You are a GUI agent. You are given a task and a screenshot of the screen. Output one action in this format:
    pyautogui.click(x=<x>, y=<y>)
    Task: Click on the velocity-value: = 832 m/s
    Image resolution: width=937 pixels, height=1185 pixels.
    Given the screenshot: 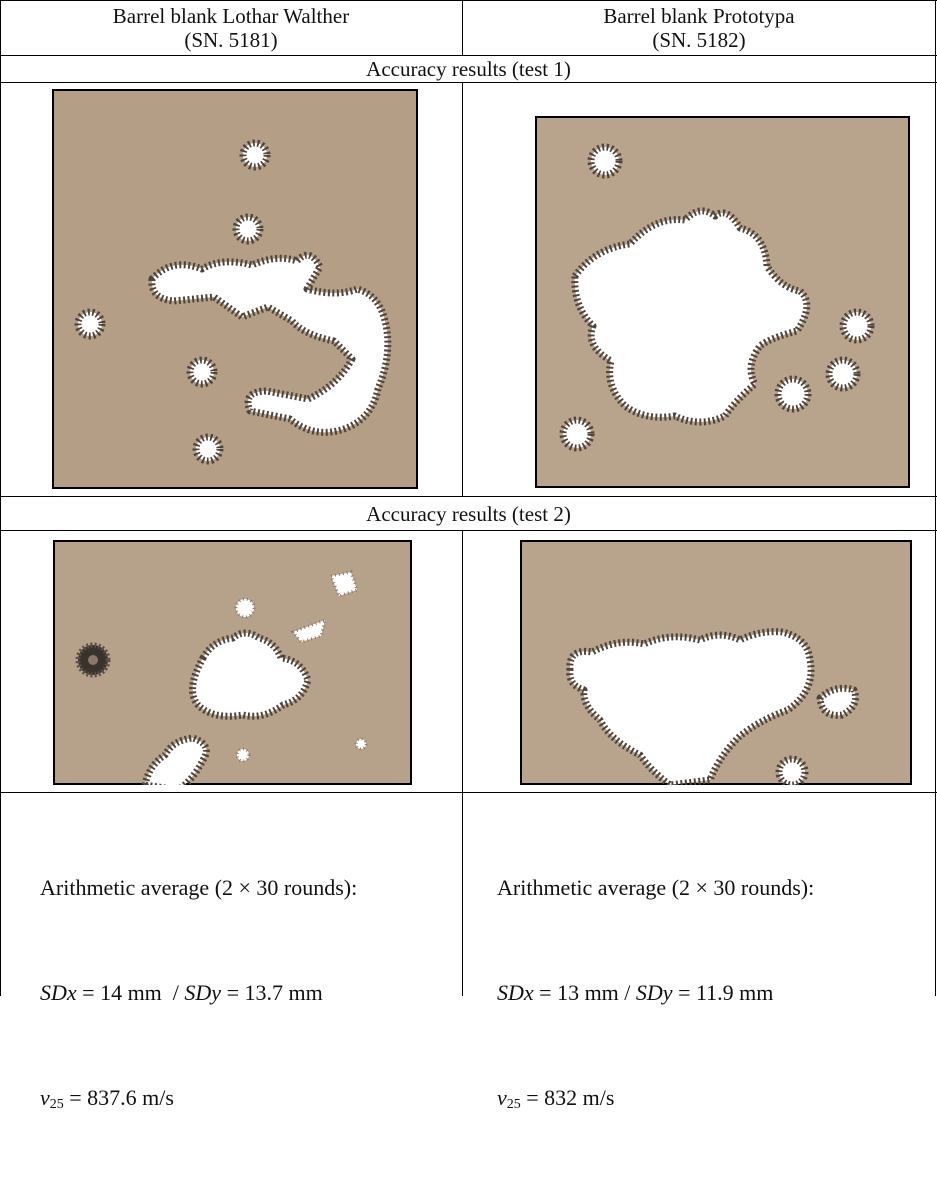 What is the action you would take?
    pyautogui.click(x=567, y=1097)
    